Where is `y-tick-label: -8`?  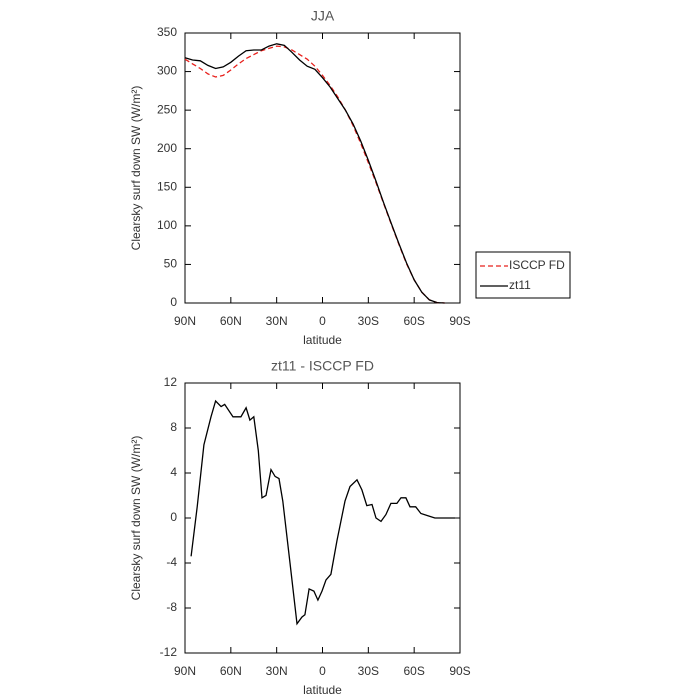
y-tick-label: -8 is located at coordinates (171, 607).